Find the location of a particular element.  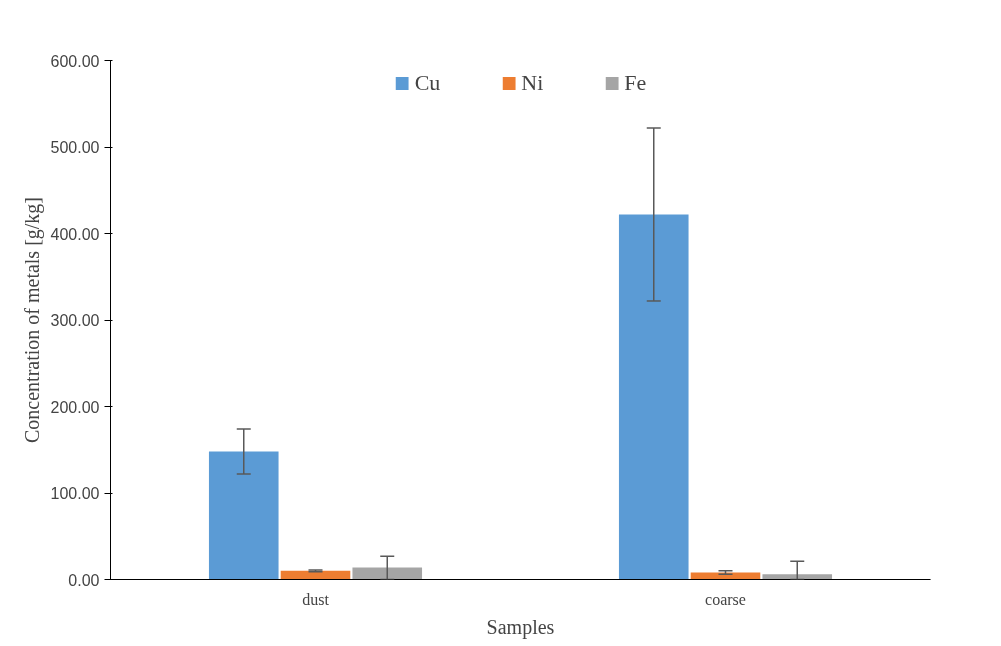

y-tick-label: 100.00 is located at coordinates (75, 493).